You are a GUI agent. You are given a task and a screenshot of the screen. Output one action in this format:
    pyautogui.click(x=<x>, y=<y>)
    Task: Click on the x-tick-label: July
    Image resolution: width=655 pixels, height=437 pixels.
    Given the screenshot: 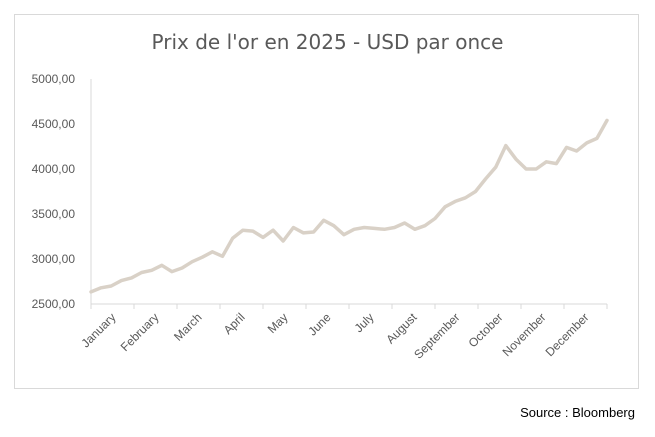 What is the action you would take?
    pyautogui.click(x=364, y=322)
    